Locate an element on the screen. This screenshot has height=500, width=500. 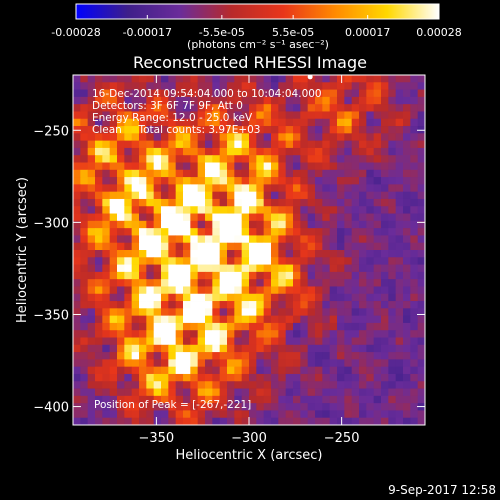
chart-title: Reconstructed RHESSI Image is located at coordinates (250, 62).